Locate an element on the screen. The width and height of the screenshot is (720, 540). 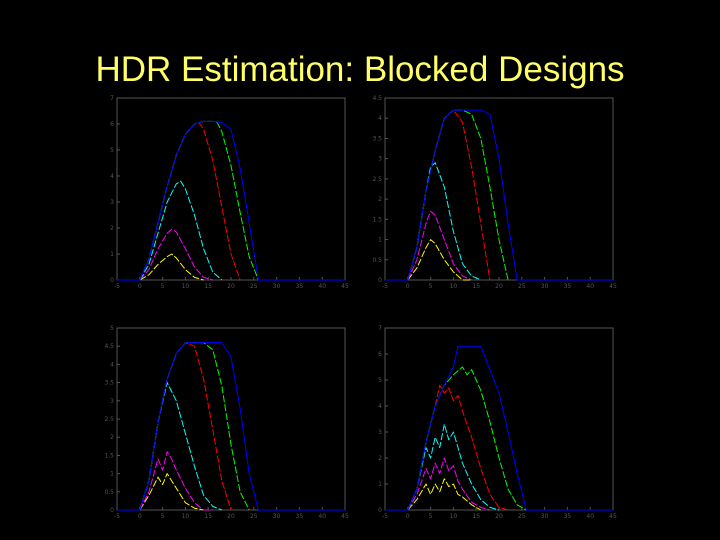
slide-title: HDR Estimation: Blocked Designs is located at coordinates (360, 69).